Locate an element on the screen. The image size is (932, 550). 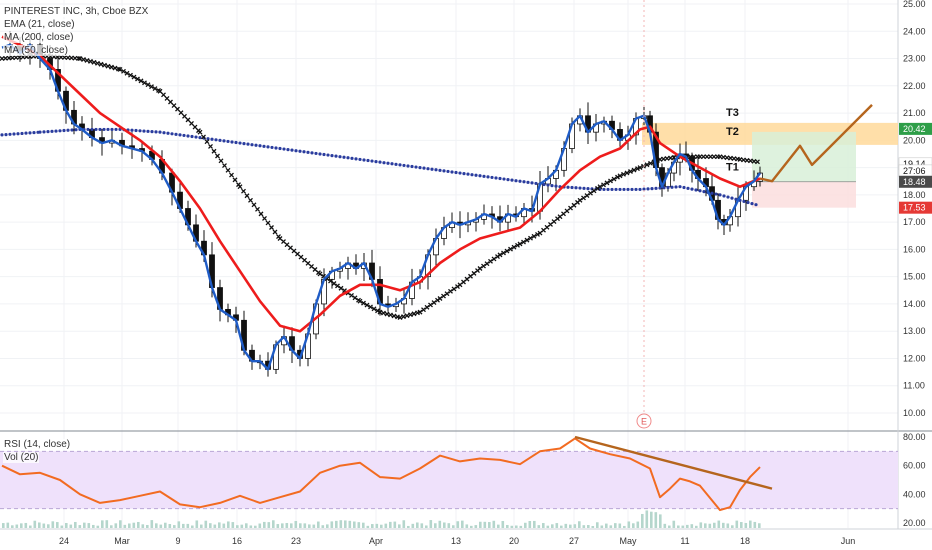
price-tick-label: 11.00 is located at coordinates (914, 386).